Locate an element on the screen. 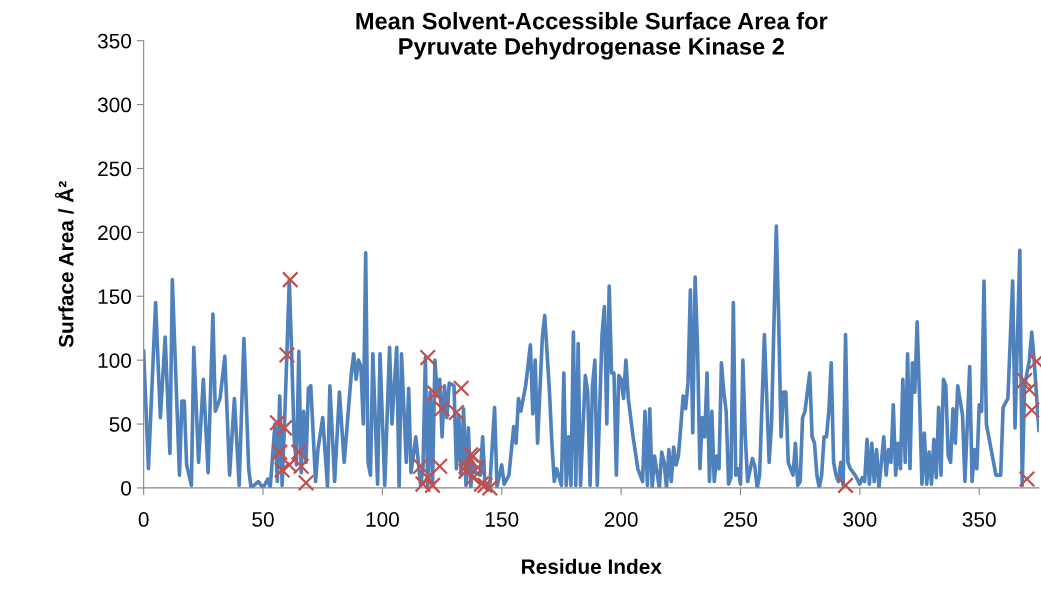 Image resolution: width=1041 pixels, height=590 pixels. x-tick-label: 250 is located at coordinates (741, 519).